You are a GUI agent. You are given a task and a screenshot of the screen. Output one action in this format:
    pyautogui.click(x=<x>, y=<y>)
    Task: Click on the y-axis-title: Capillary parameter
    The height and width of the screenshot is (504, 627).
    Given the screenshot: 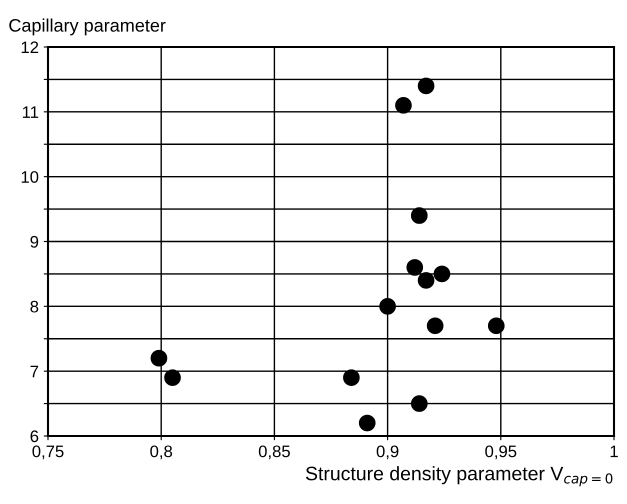 What is the action you would take?
    pyautogui.click(x=87, y=27)
    